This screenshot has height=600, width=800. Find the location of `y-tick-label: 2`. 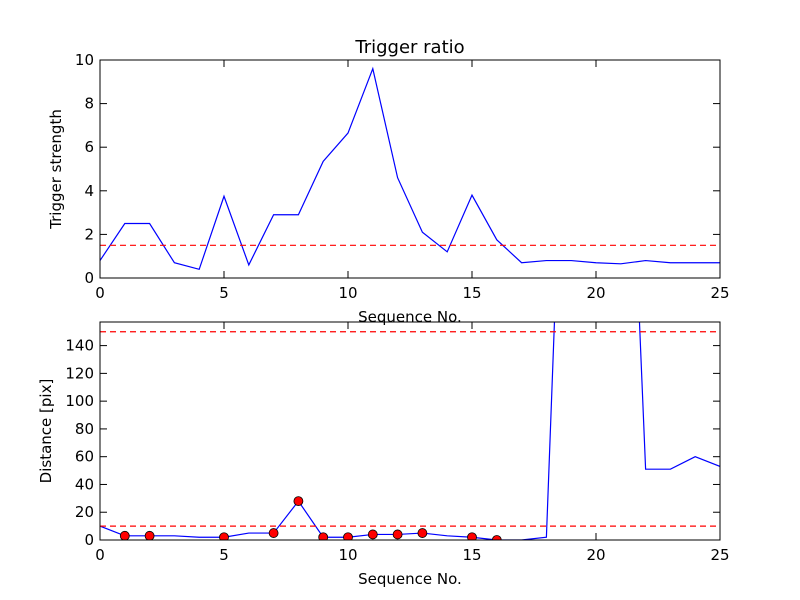

y-tick-label: 2 is located at coordinates (89, 234).